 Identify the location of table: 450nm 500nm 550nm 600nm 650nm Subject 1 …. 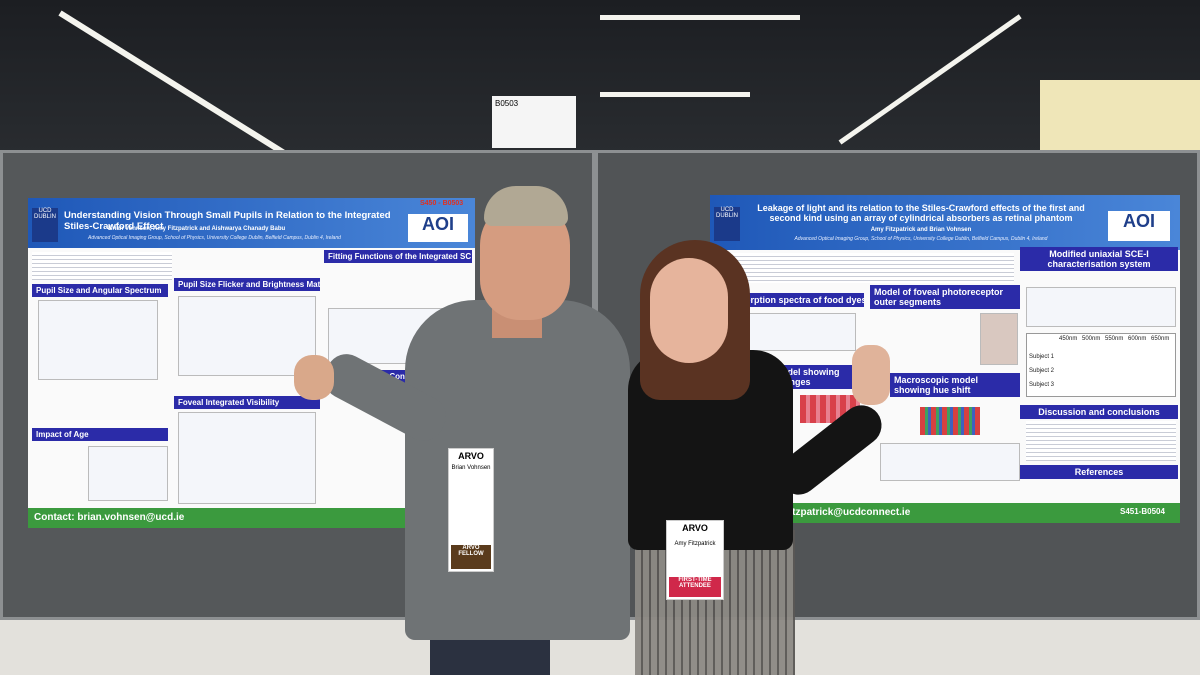
(1101, 365).